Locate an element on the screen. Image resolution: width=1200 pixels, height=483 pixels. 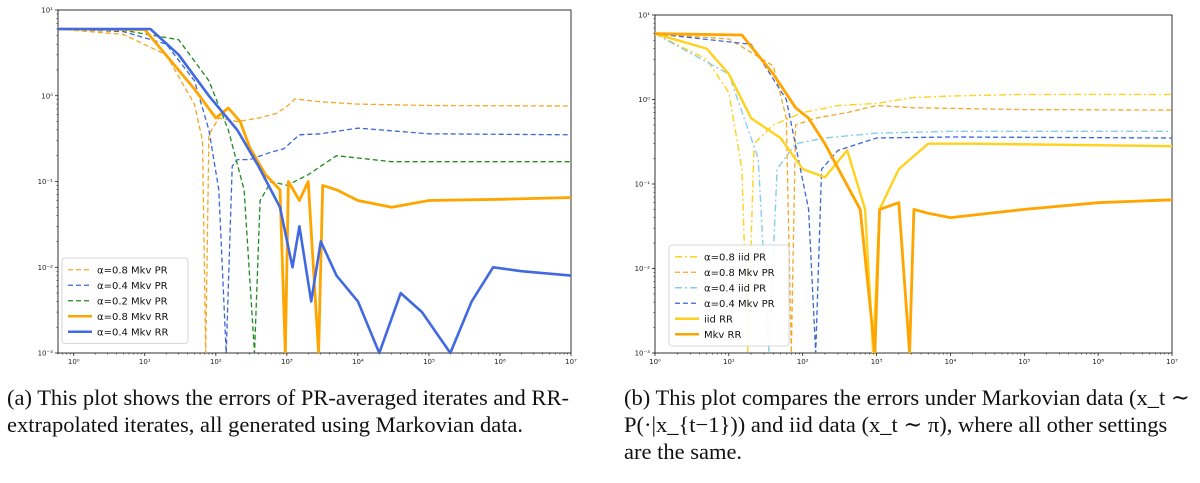
legend-label: iid RR is located at coordinates (718, 319).